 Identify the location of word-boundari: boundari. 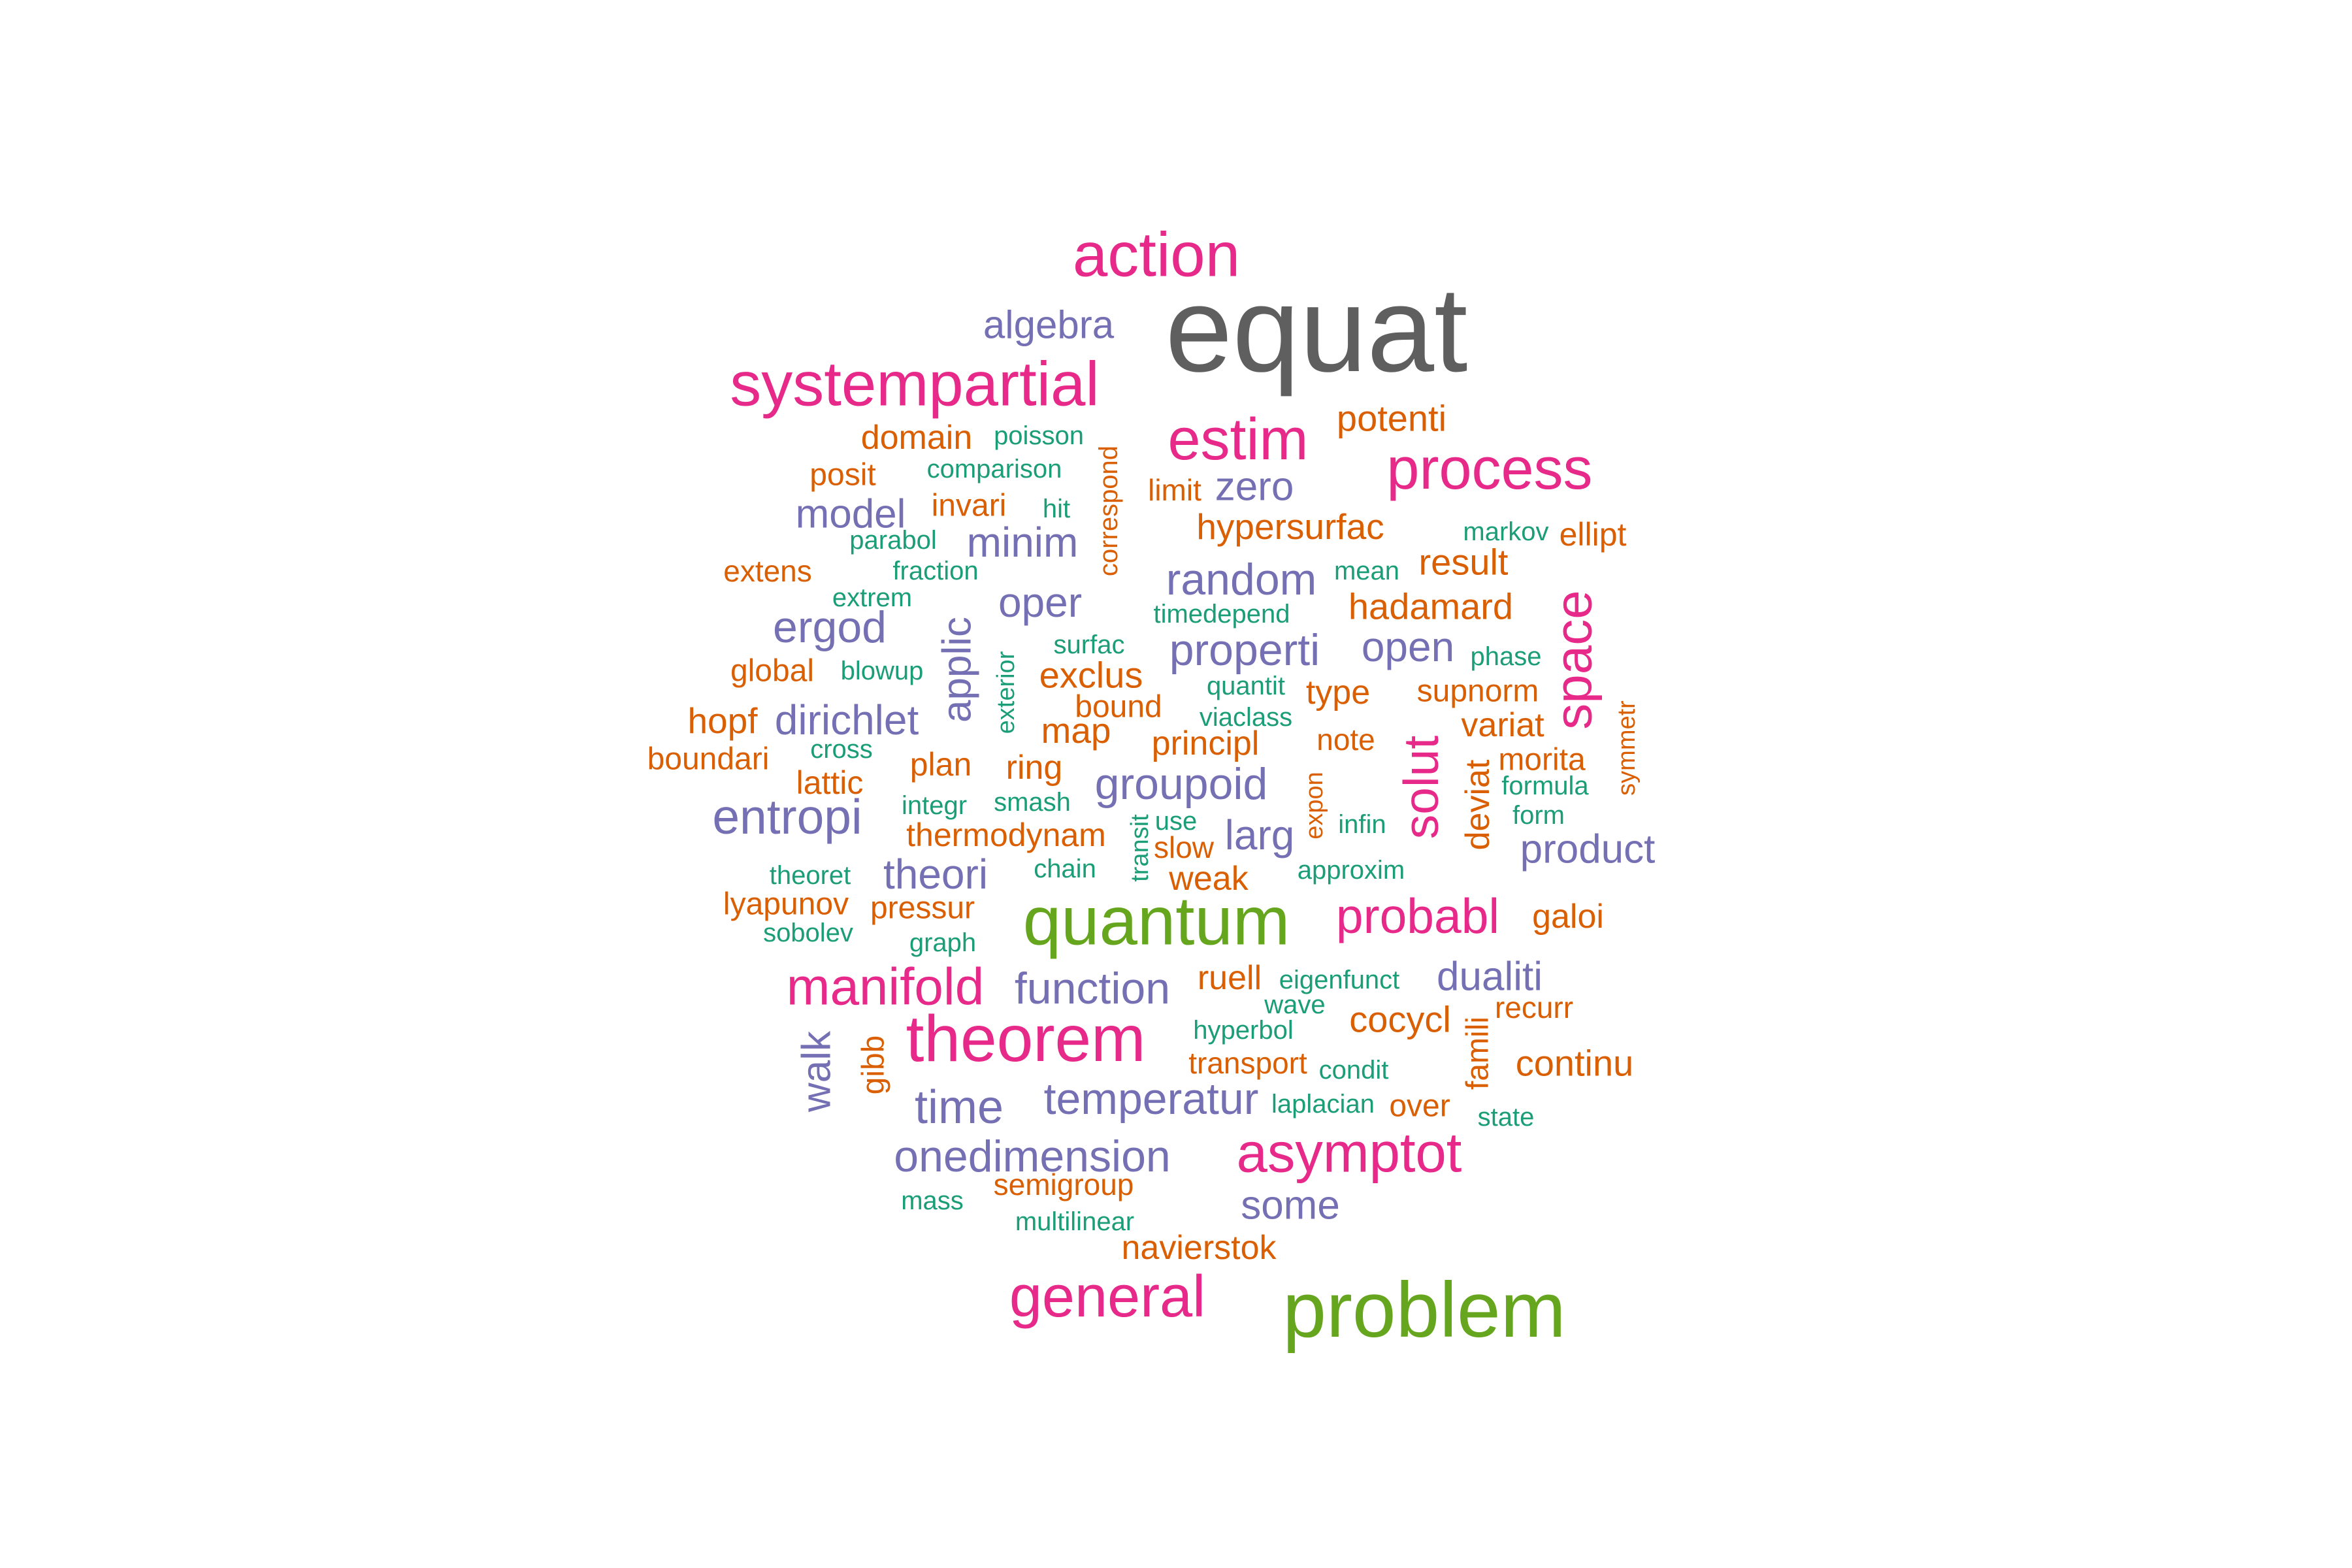
(708, 759).